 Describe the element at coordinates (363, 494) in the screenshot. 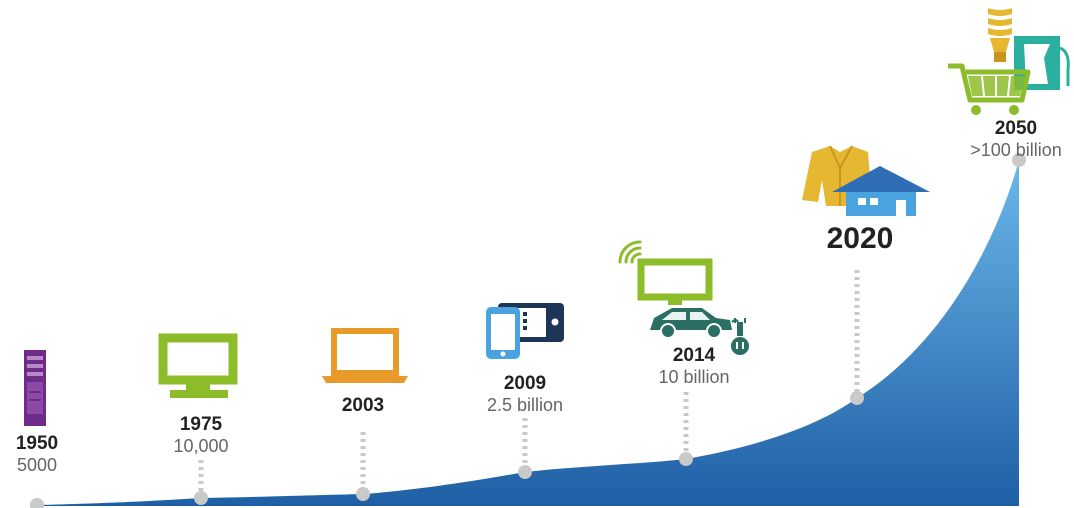

I see `milestone-marker-2003` at that location.